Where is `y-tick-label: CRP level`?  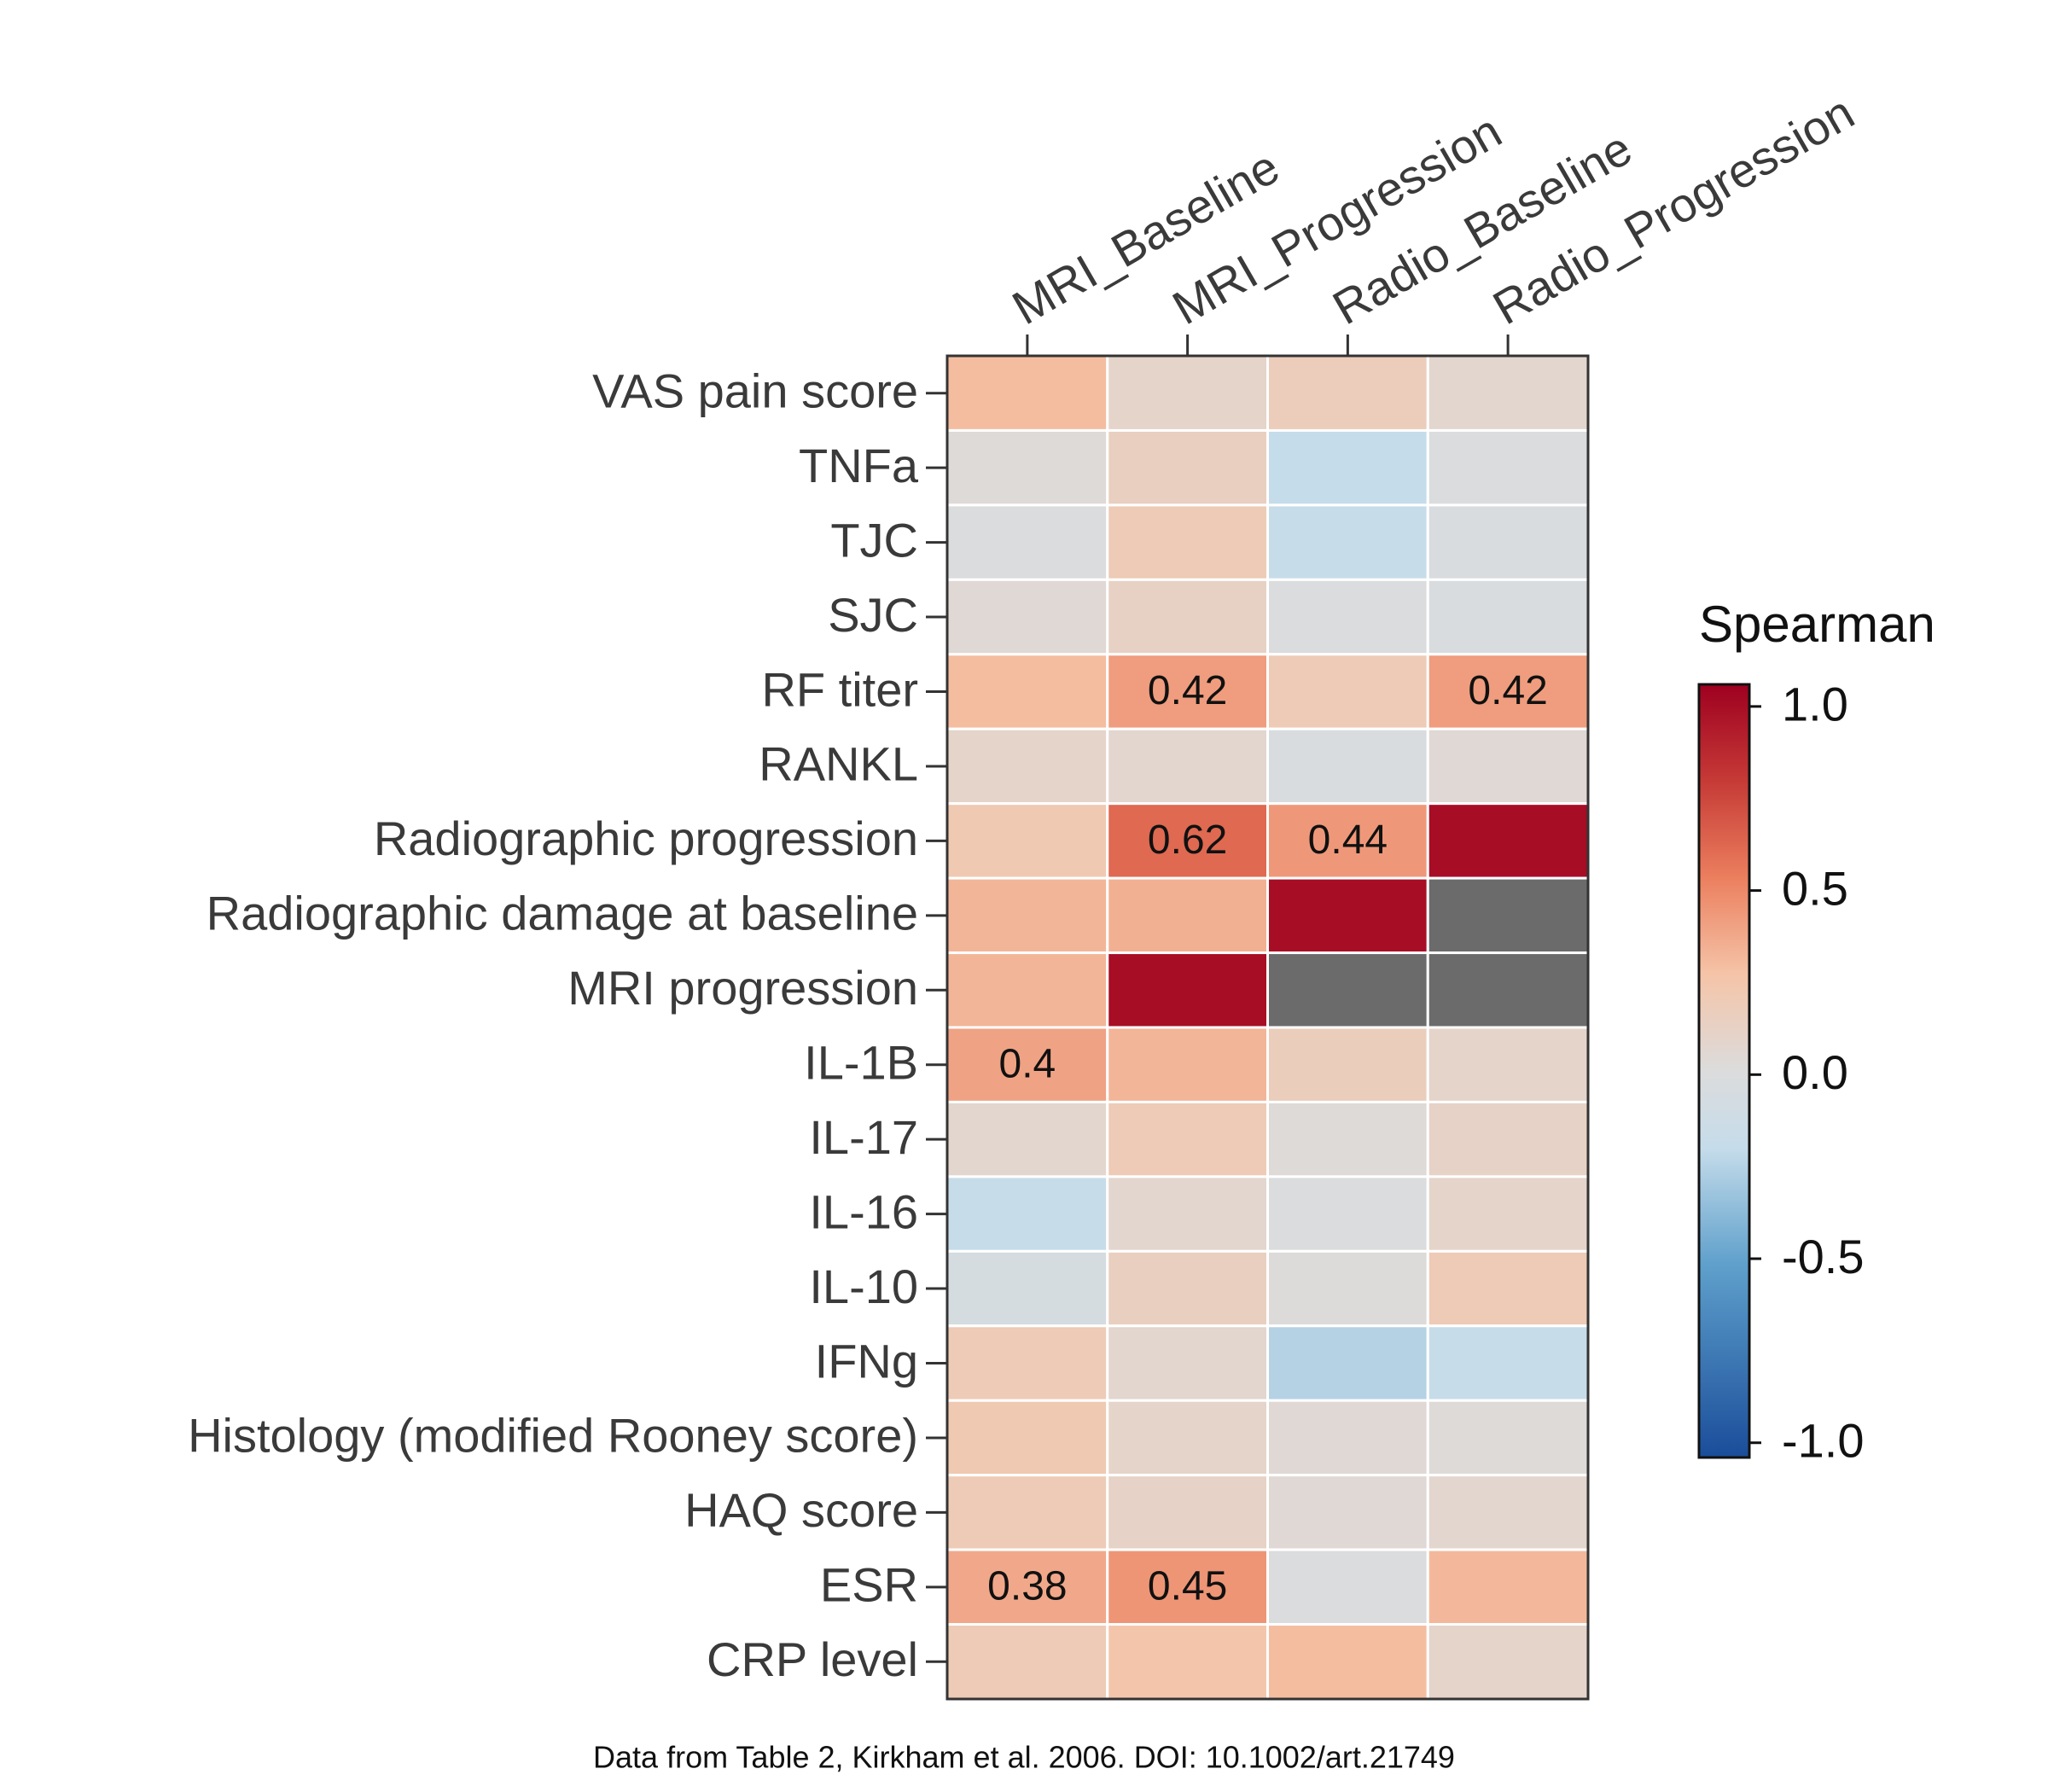
y-tick-label: CRP level is located at coordinates (812, 1659).